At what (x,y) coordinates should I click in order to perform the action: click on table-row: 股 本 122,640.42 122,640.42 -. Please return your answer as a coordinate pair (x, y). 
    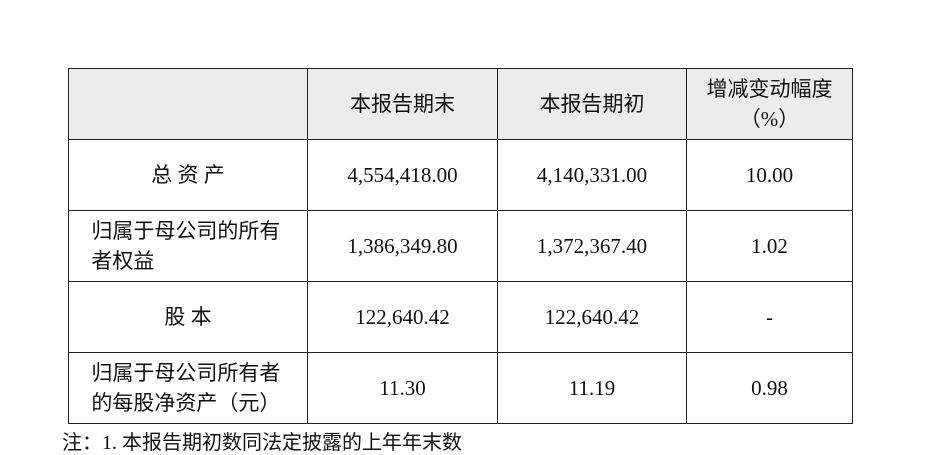
    Looking at the image, I should click on (460, 317).